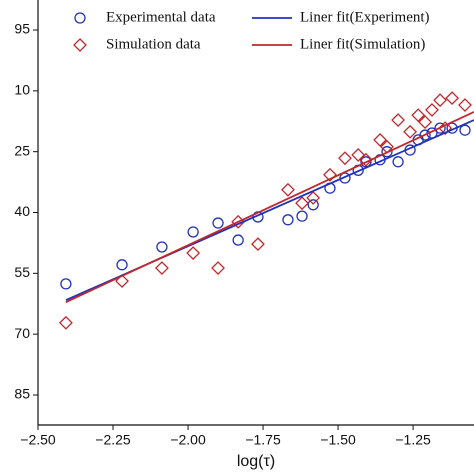  Describe the element at coordinates (362, 44) in the screenshot. I see `legend-label: Liner fit(Simulation)` at that location.